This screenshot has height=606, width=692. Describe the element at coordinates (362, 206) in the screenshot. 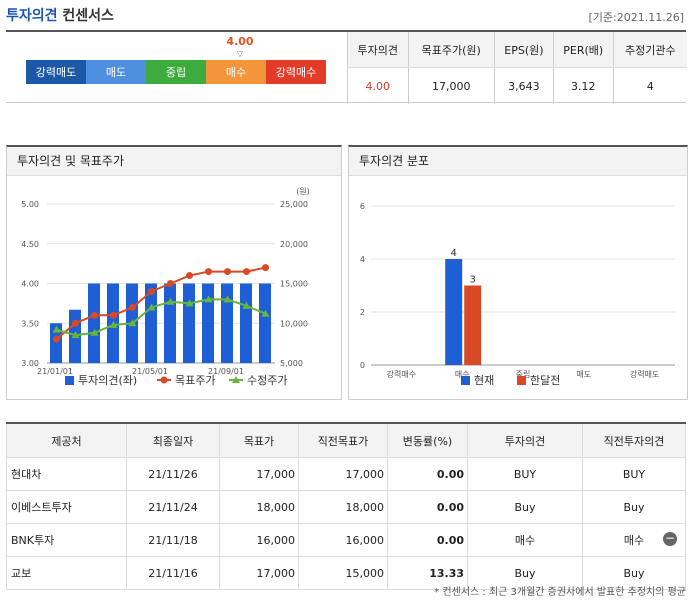

I see `y-tick-label: 6` at that location.